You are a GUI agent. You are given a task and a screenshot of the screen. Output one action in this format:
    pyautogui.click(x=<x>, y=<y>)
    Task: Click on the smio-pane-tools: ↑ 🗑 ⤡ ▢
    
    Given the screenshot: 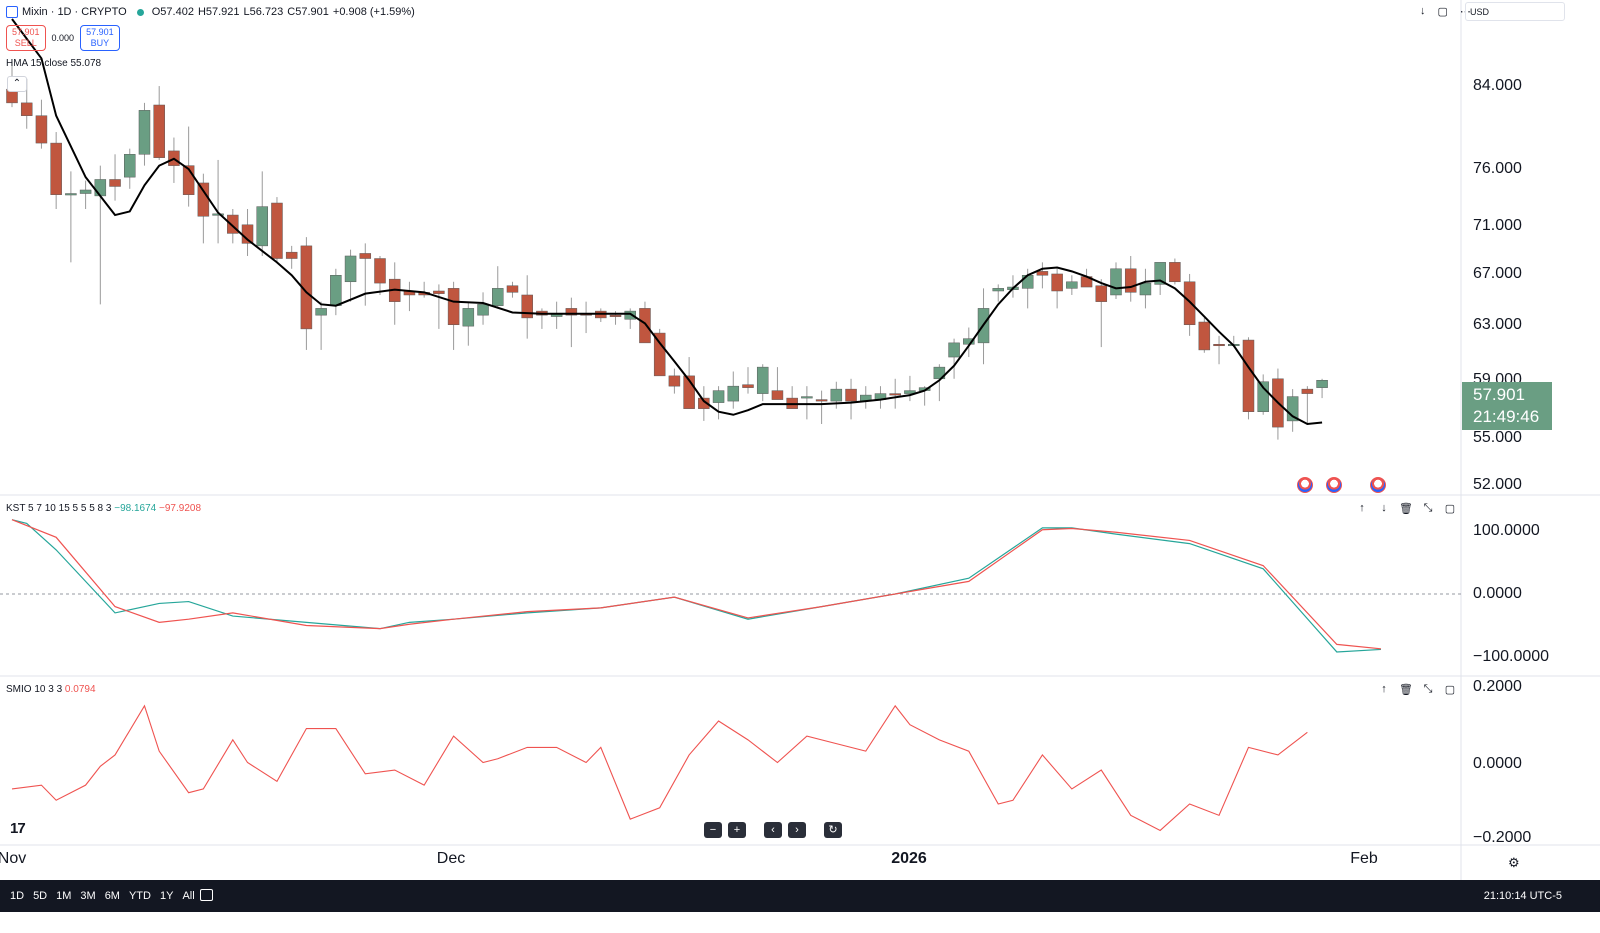 What is the action you would take?
    pyautogui.click(x=1417, y=689)
    